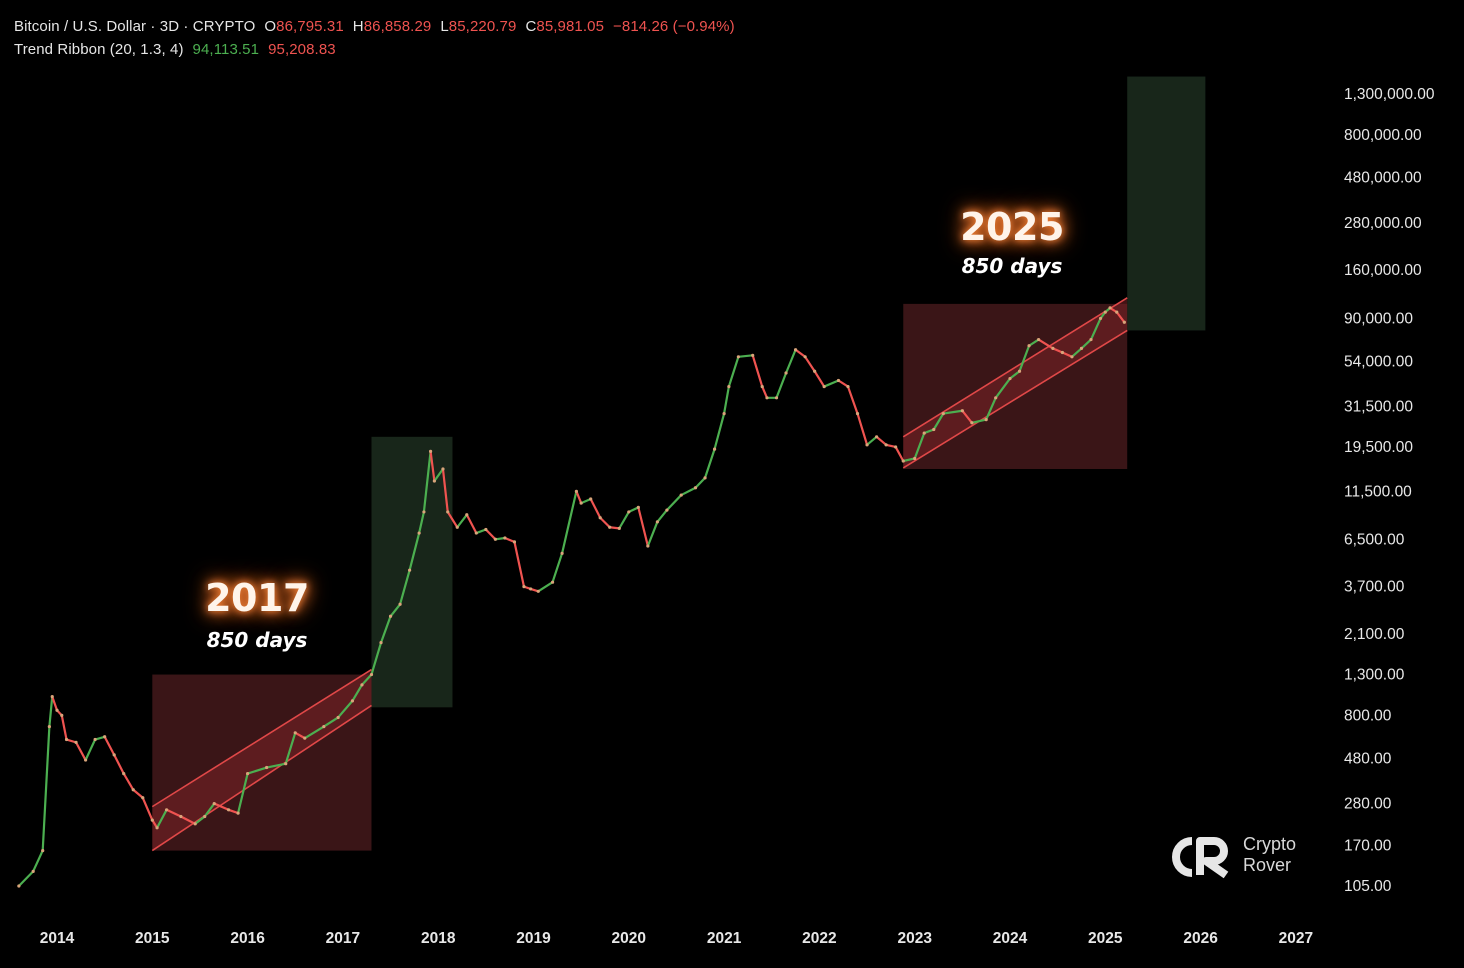  What do you see at coordinates (724, 938) in the screenshot?
I see `x-tick-label: 2021` at bounding box center [724, 938].